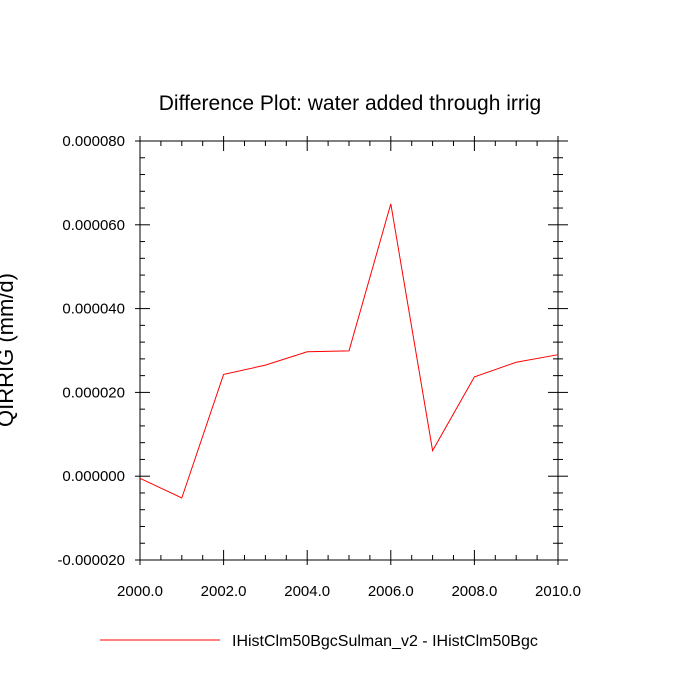 The height and width of the screenshot is (700, 700). I want to click on legend: IHistClm50BgcSulman_v2 - IHistClm50Bgc, so click(319, 641).